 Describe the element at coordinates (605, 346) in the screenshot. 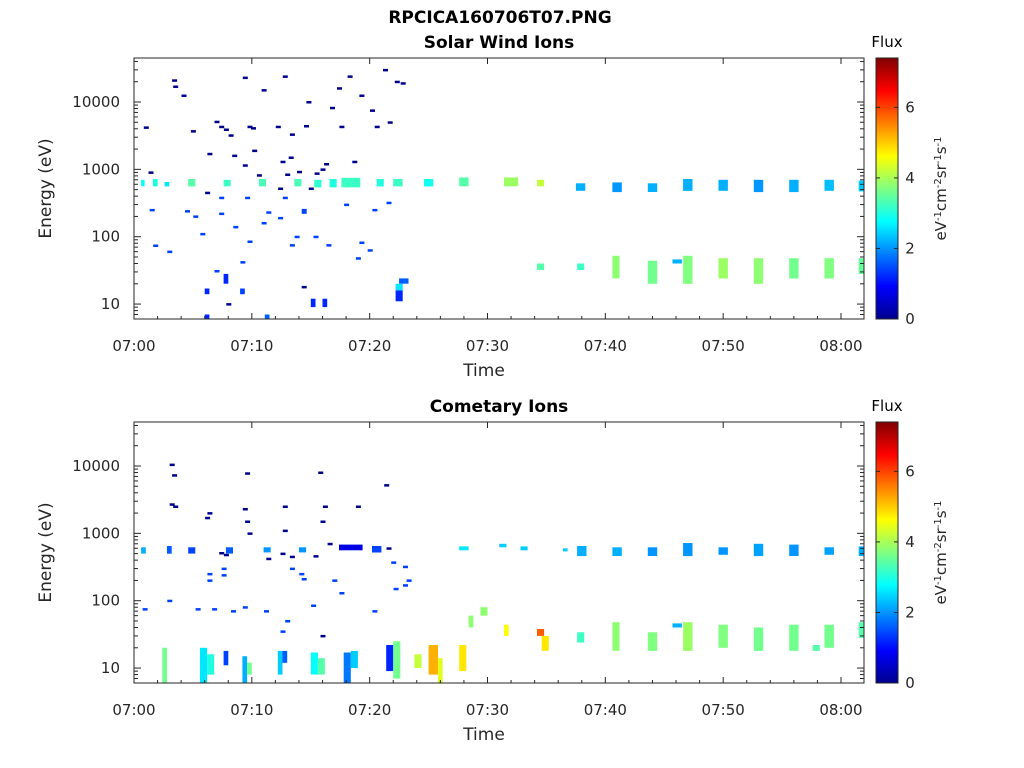

I see `x-tick-label: 07:40` at that location.